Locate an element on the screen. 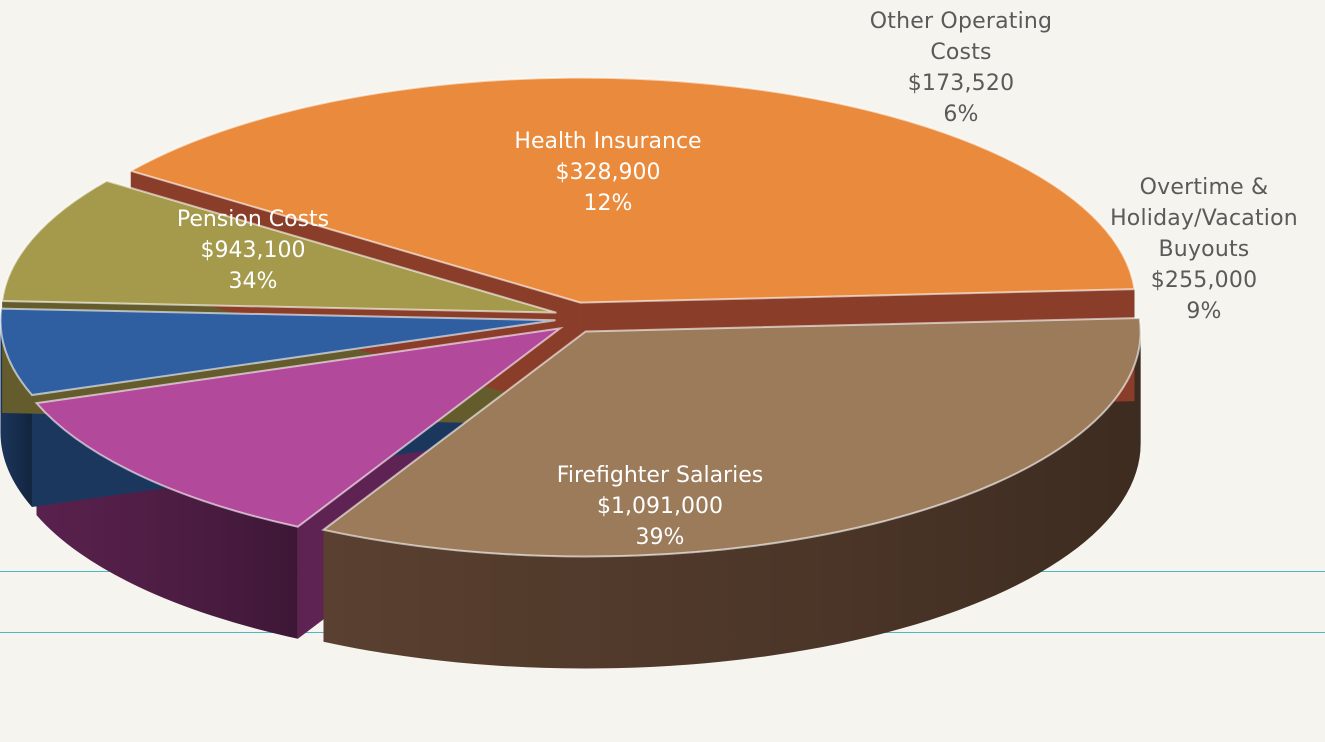 The width and height of the screenshot is (1325, 742). label-firefighter-name: Firefighter Salaries is located at coordinates (660, 475).